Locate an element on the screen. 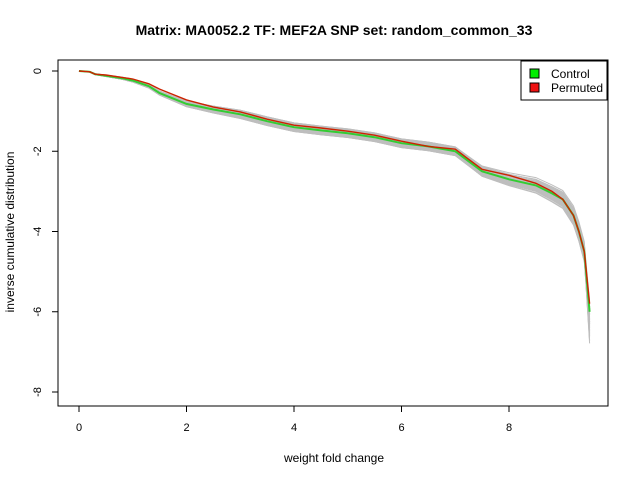 Image resolution: width=640 pixels, height=480 pixels. y-tick-label: -8 is located at coordinates (38, 392).